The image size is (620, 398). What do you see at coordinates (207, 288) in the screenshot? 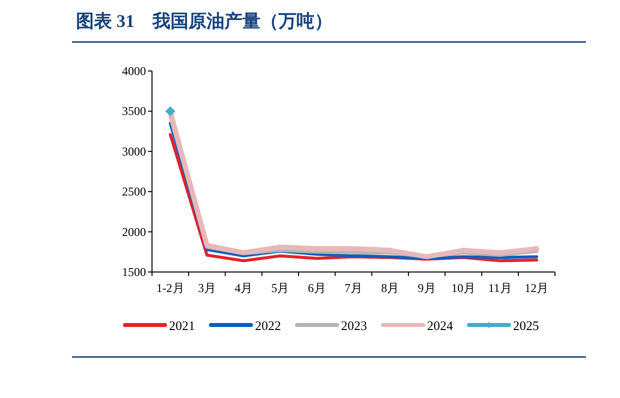
I see `x-tick-label: 3月` at bounding box center [207, 288].